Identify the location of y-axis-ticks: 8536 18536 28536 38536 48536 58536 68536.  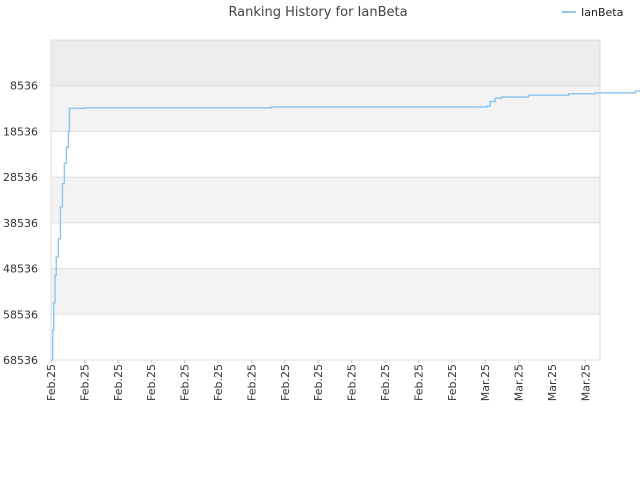
(20, 223).